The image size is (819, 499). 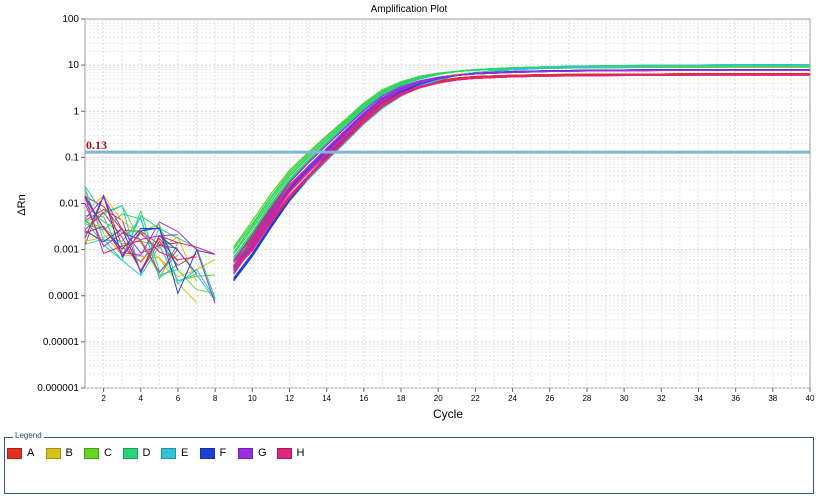 I want to click on legend-item: D, so click(x=142, y=453).